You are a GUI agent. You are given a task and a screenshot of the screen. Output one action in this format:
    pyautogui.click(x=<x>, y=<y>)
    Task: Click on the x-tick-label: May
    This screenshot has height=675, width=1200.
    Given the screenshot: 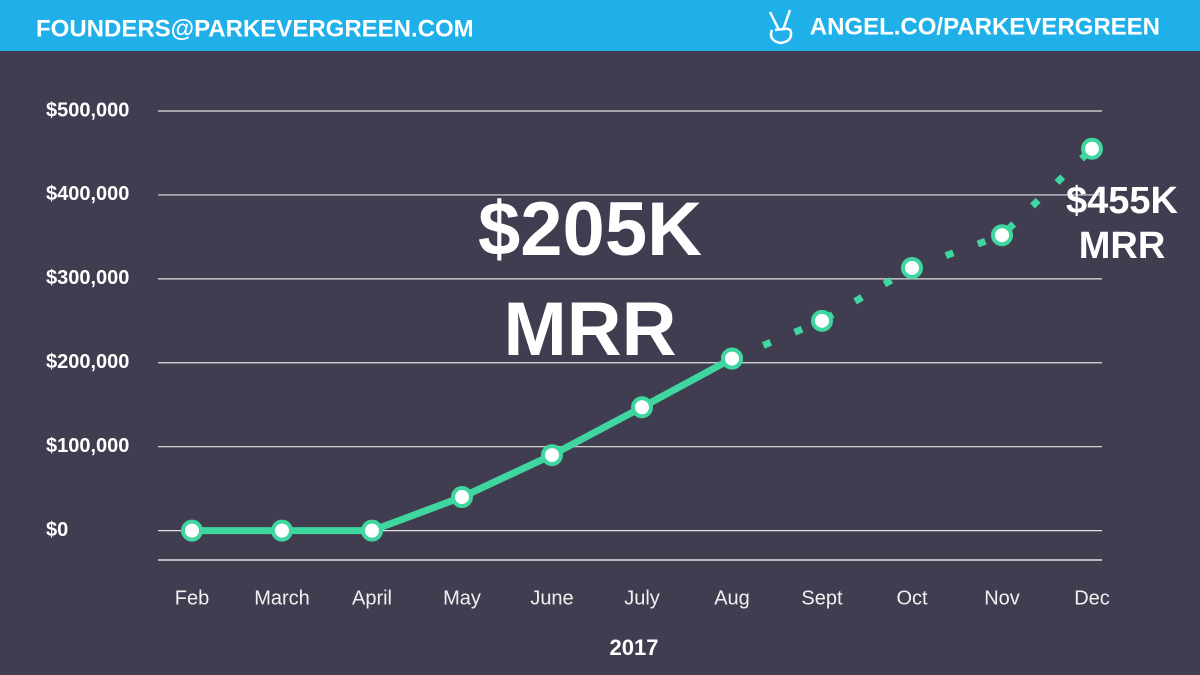 What is the action you would take?
    pyautogui.click(x=462, y=598)
    